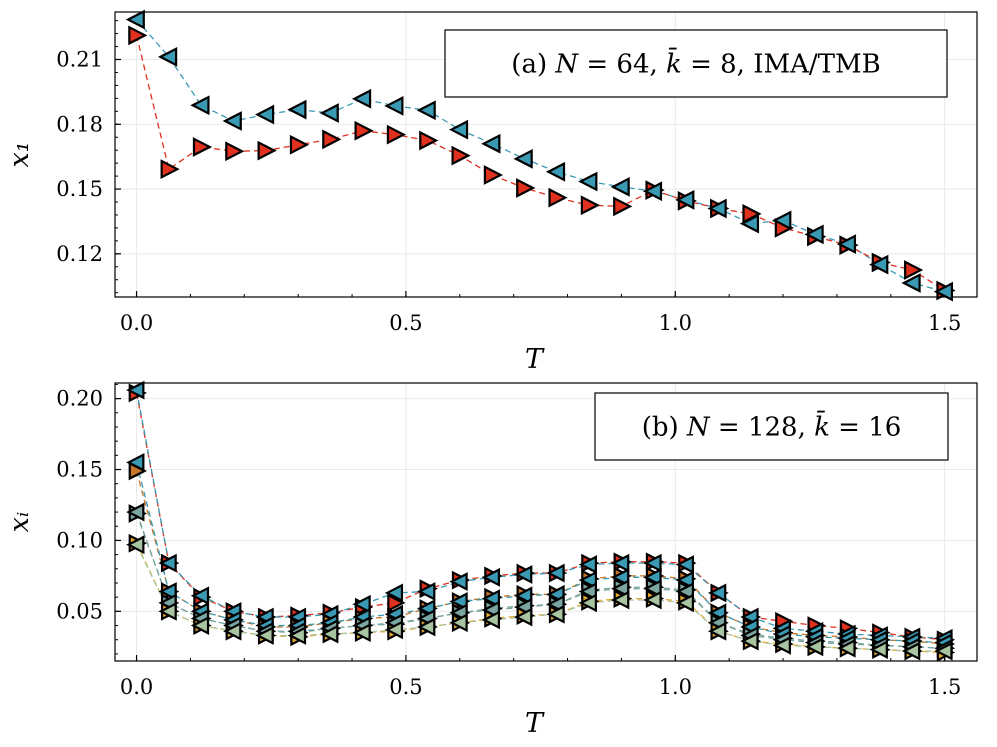 The width and height of the screenshot is (997, 747). I want to click on panel-a-xtick-label: 1.0, so click(675, 323).